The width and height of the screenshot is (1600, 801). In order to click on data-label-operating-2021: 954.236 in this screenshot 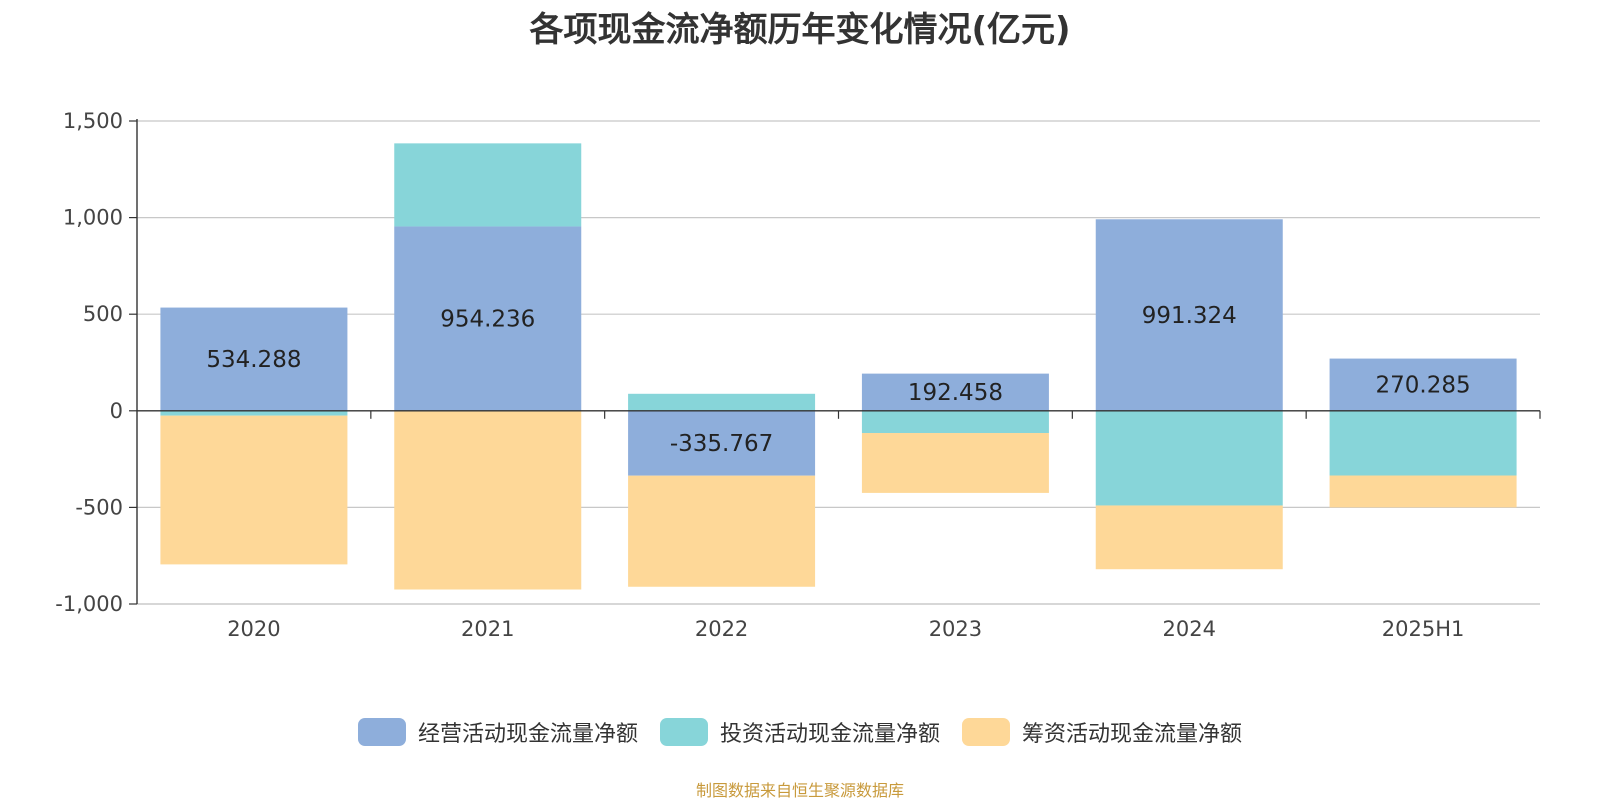, I will do `click(487, 320)`.